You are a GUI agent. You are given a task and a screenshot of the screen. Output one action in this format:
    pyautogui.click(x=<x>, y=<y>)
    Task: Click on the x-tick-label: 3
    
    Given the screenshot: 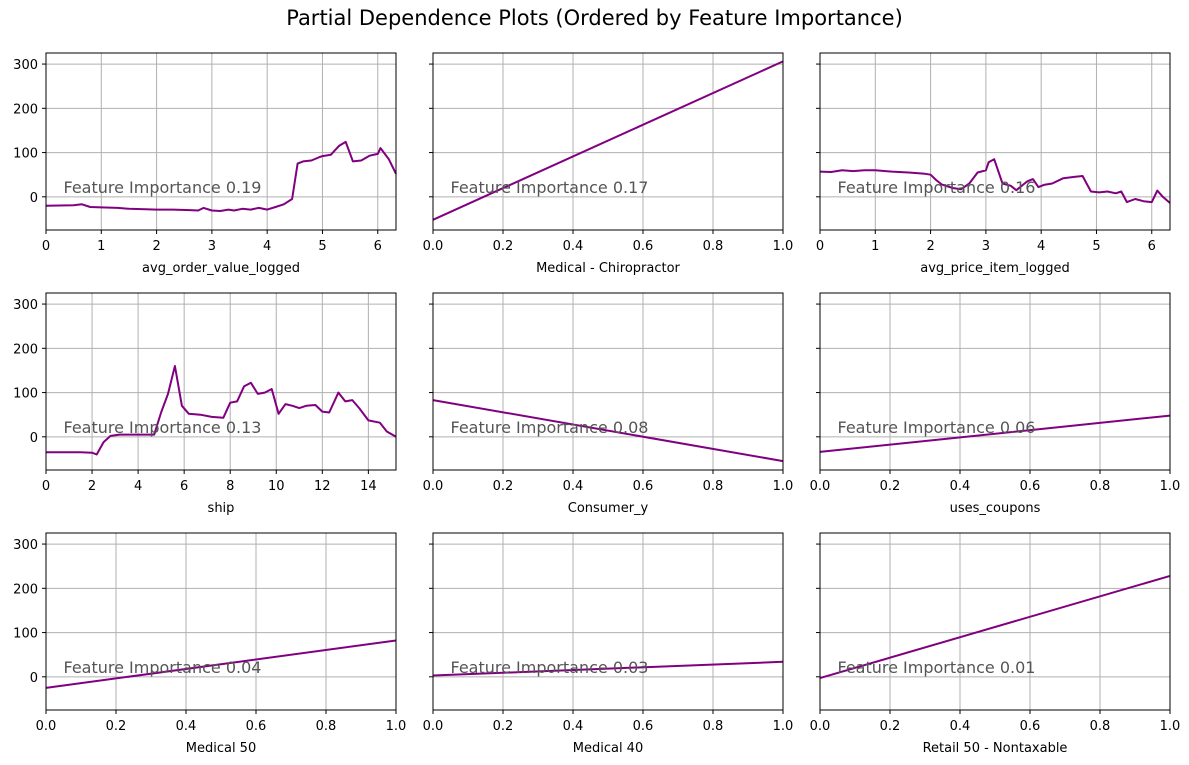 What is the action you would take?
    pyautogui.click(x=986, y=246)
    